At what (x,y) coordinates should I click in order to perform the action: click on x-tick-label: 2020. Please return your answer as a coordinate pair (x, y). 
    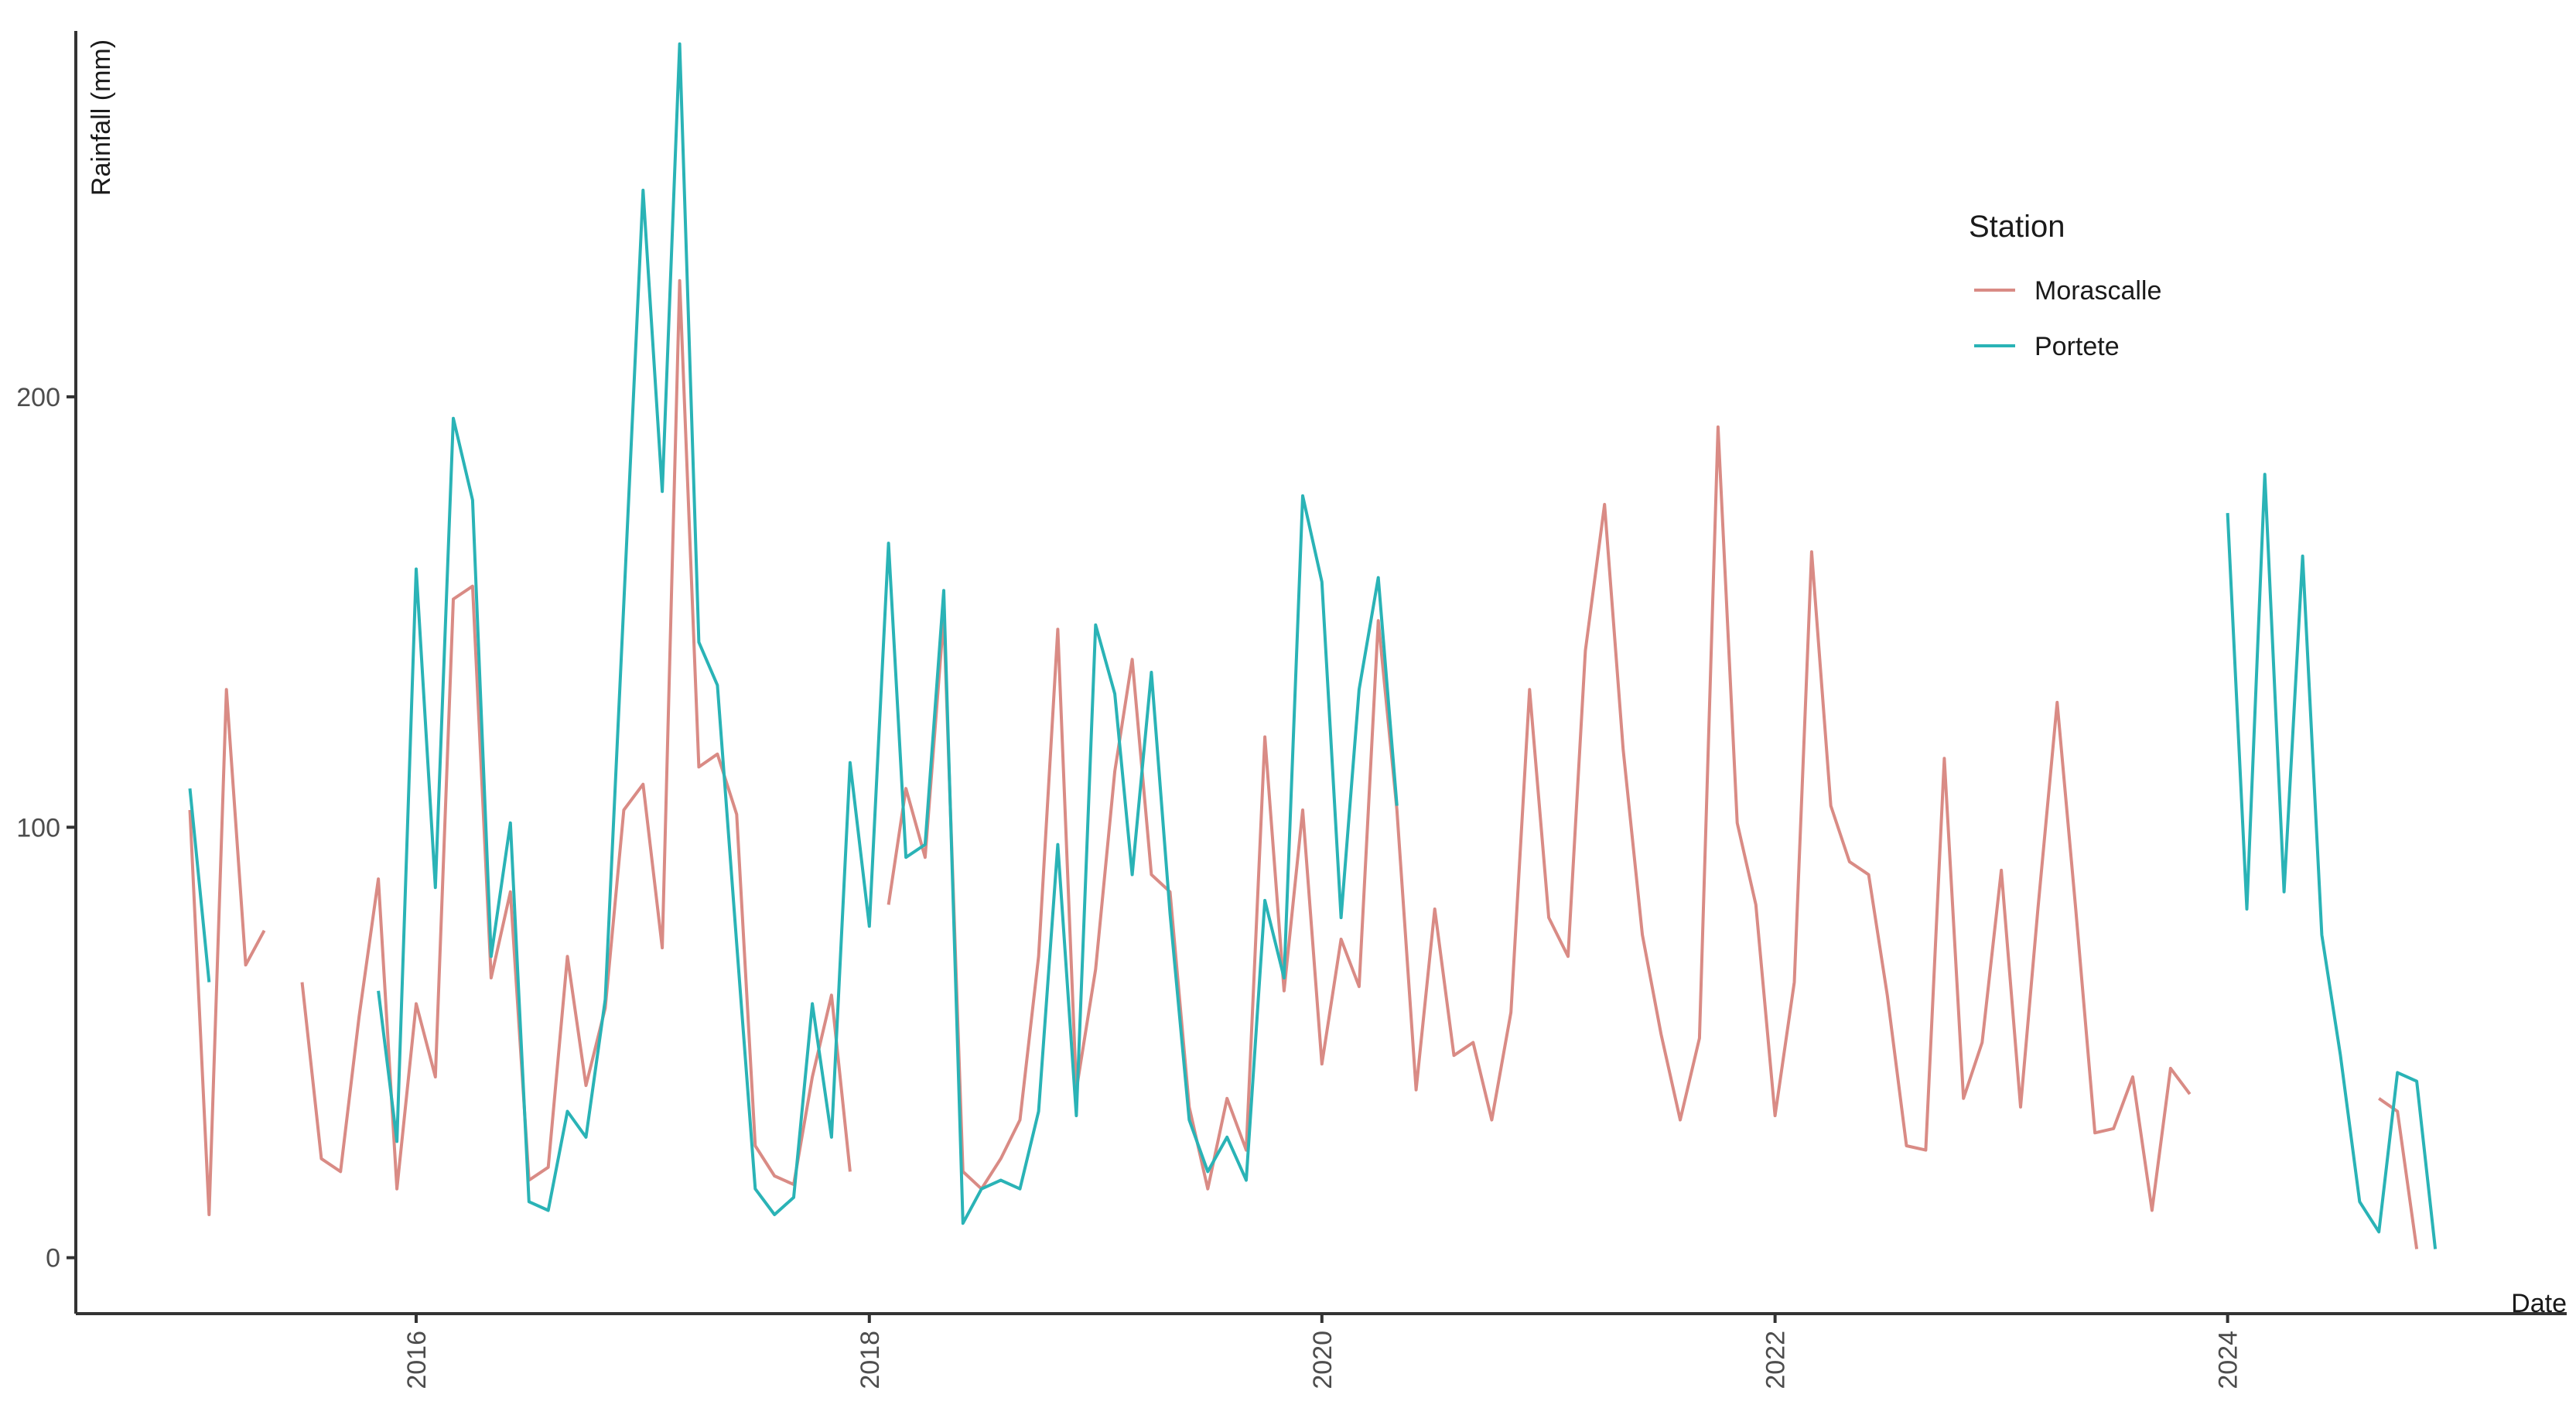
    Looking at the image, I should click on (1323, 1360).